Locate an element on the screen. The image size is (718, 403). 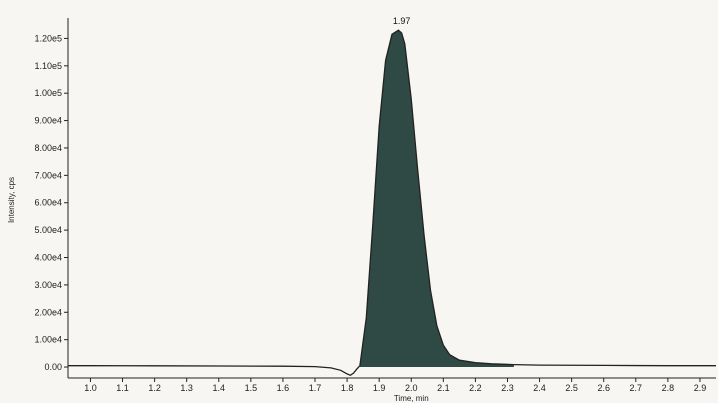
y-tick-label: 9.00e4 is located at coordinates (48, 121).